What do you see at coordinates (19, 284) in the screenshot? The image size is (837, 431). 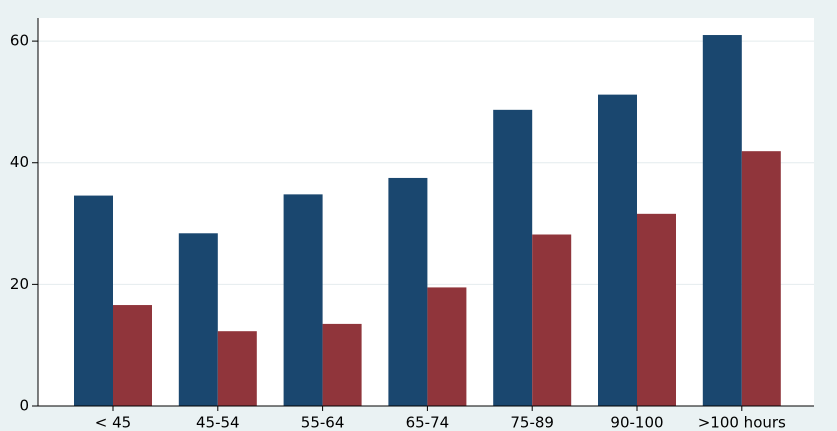 I see `y-tick-label: 20` at bounding box center [19, 284].